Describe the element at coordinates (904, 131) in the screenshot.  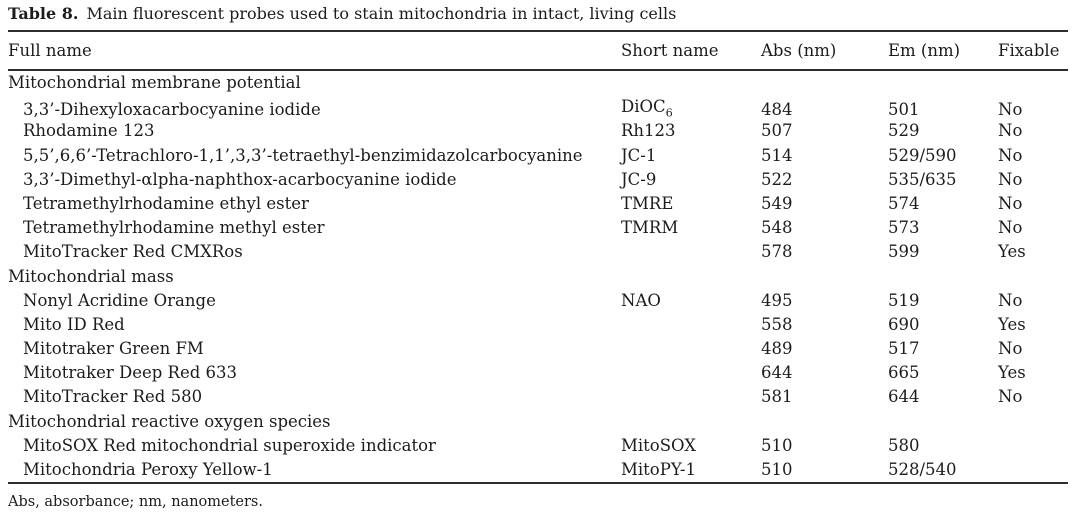
I see `em-cell: 529` at that location.